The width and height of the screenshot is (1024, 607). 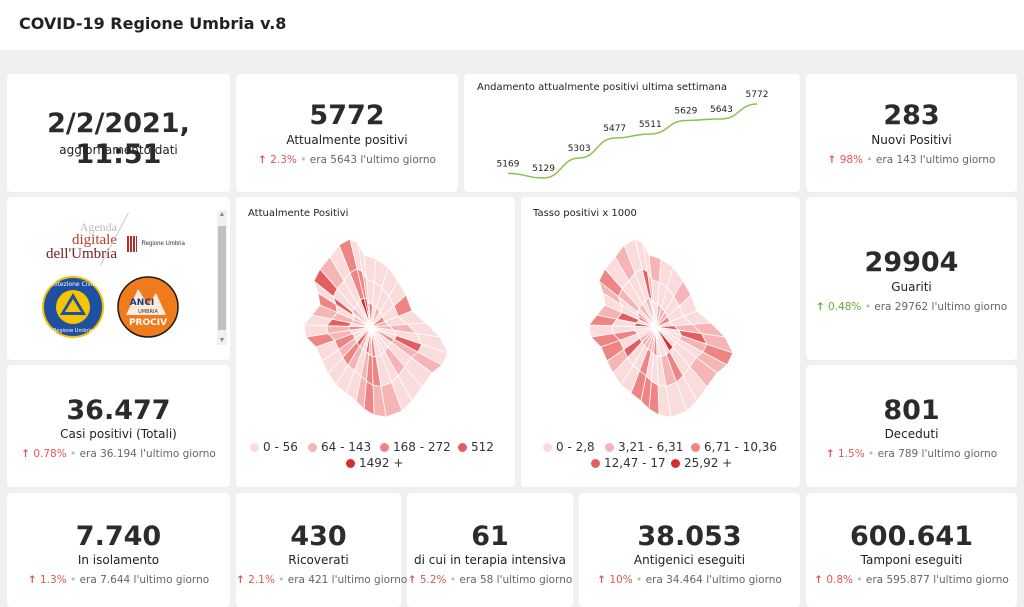 What do you see at coordinates (579, 149) in the screenshot?
I see `data-label: 5303` at bounding box center [579, 149].